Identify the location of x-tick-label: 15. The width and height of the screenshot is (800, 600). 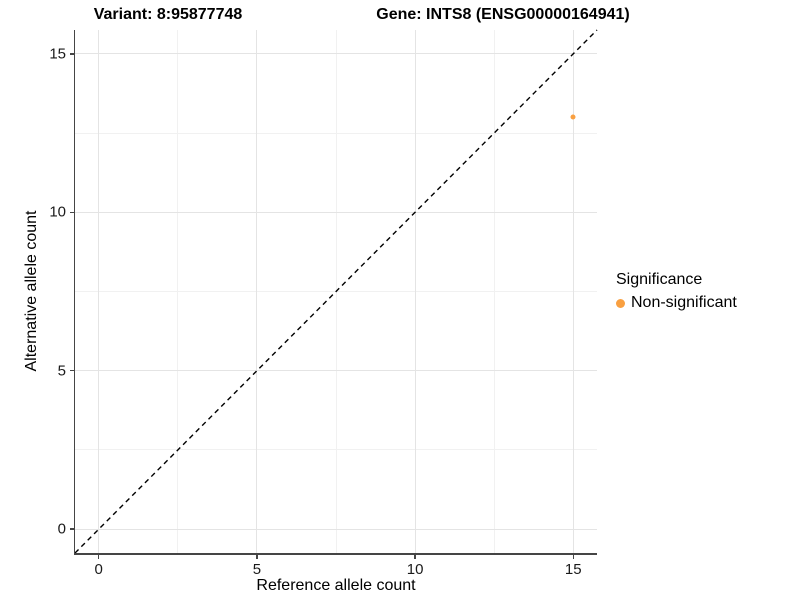
(573, 569).